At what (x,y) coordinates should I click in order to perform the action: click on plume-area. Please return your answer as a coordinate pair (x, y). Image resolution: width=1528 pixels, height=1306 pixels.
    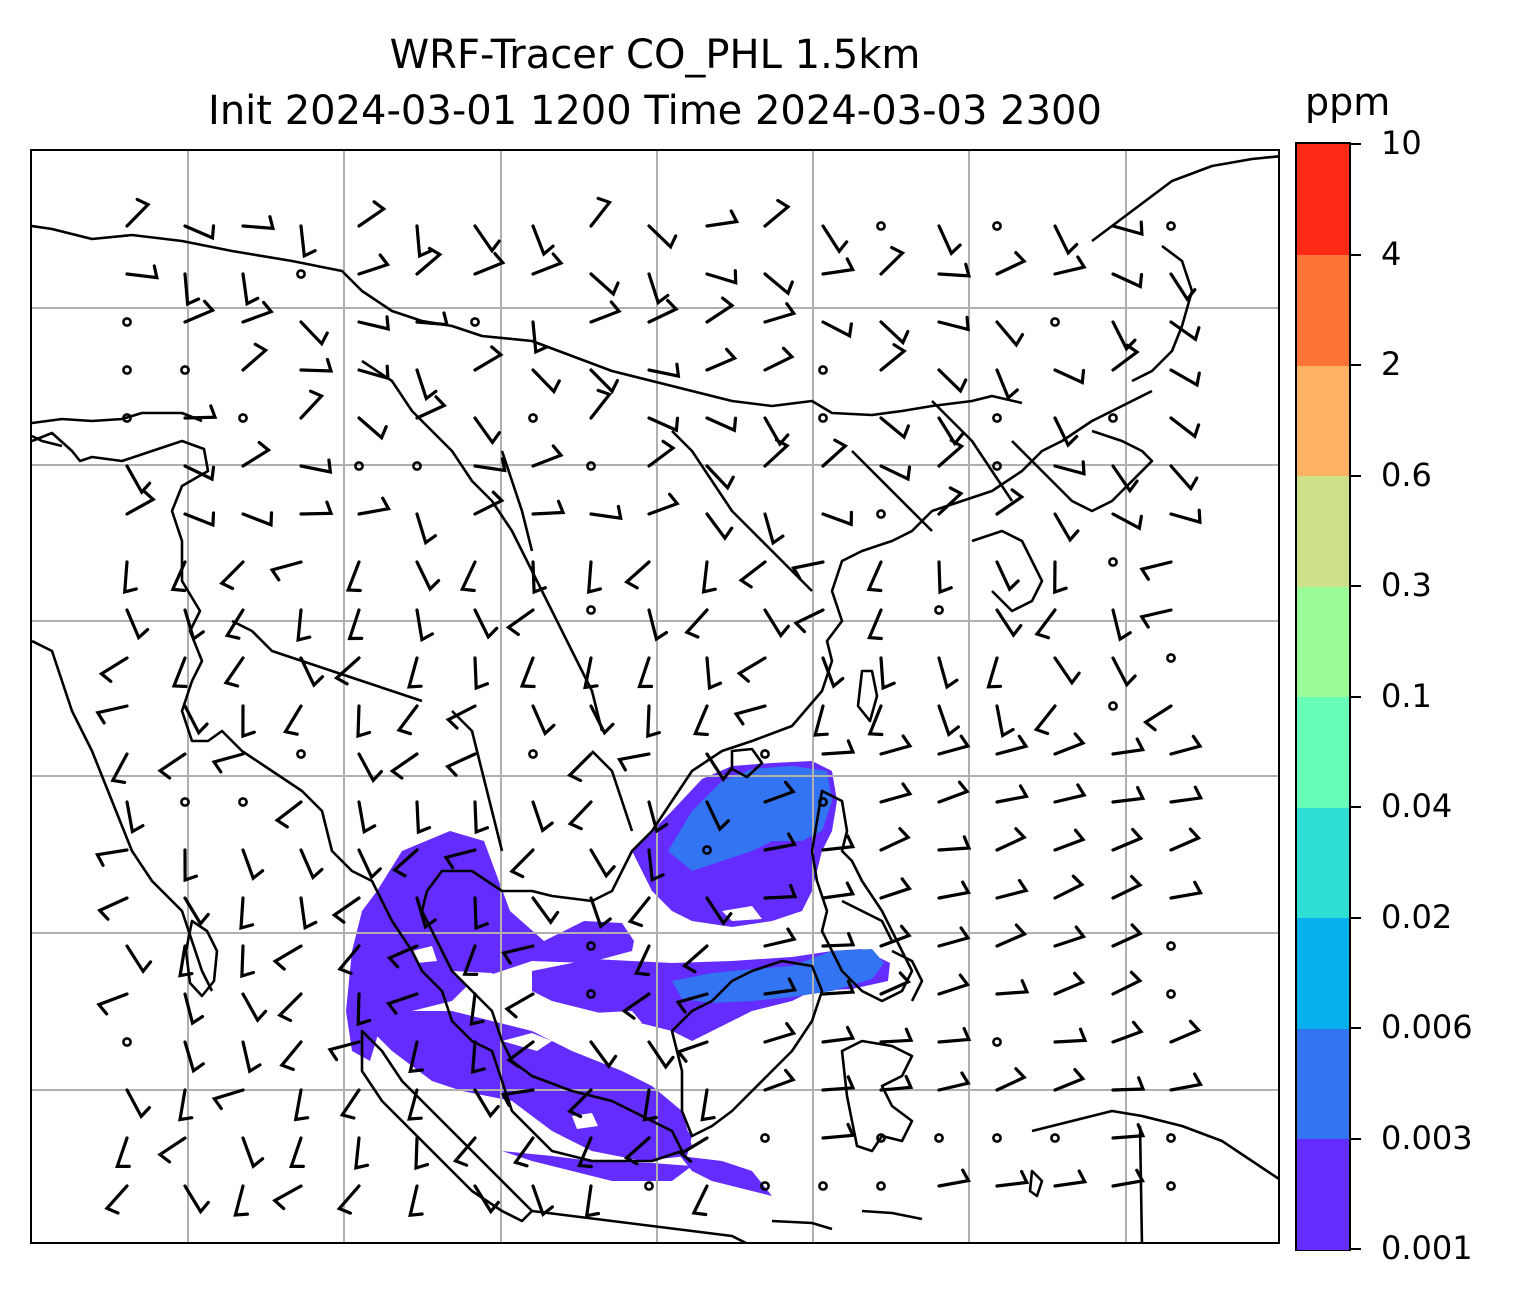
    Looking at the image, I should click on (490, 946).